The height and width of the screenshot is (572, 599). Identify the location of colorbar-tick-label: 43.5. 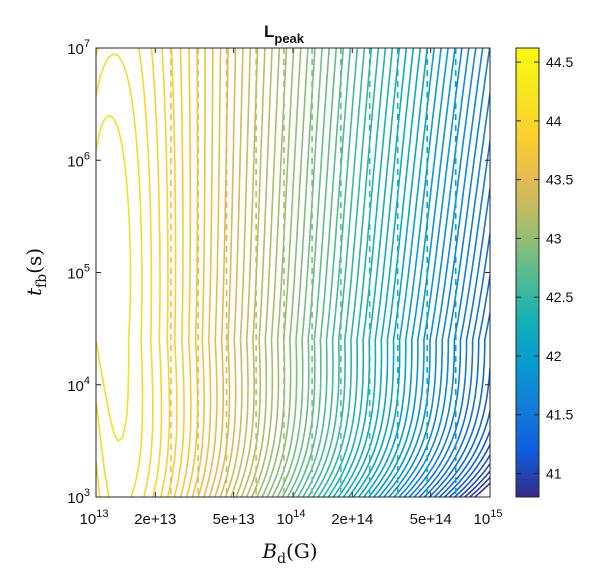
(559, 180).